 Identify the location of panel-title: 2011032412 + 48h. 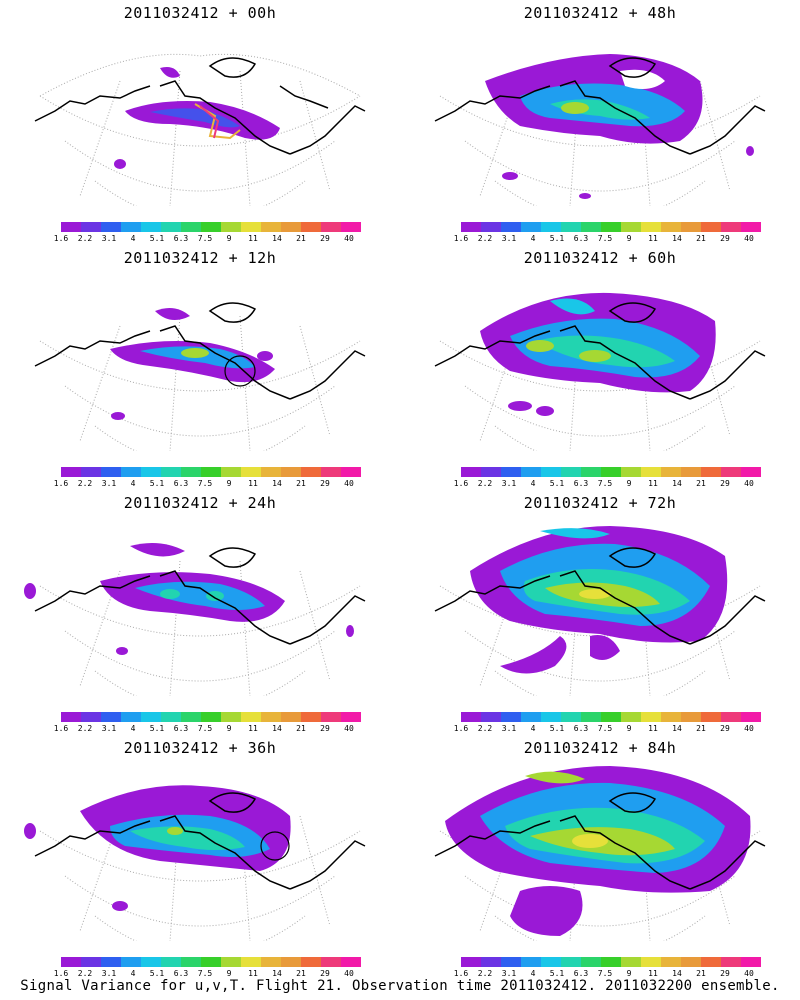
(600, 13).